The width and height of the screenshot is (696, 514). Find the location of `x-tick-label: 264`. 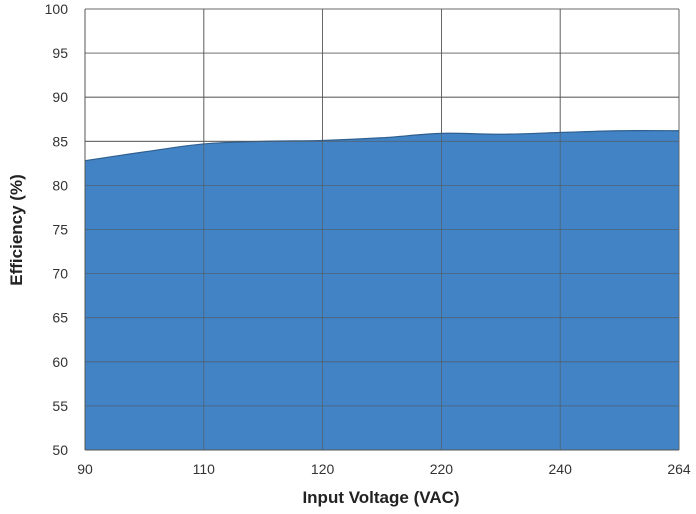

x-tick-label: 264 is located at coordinates (679, 469).